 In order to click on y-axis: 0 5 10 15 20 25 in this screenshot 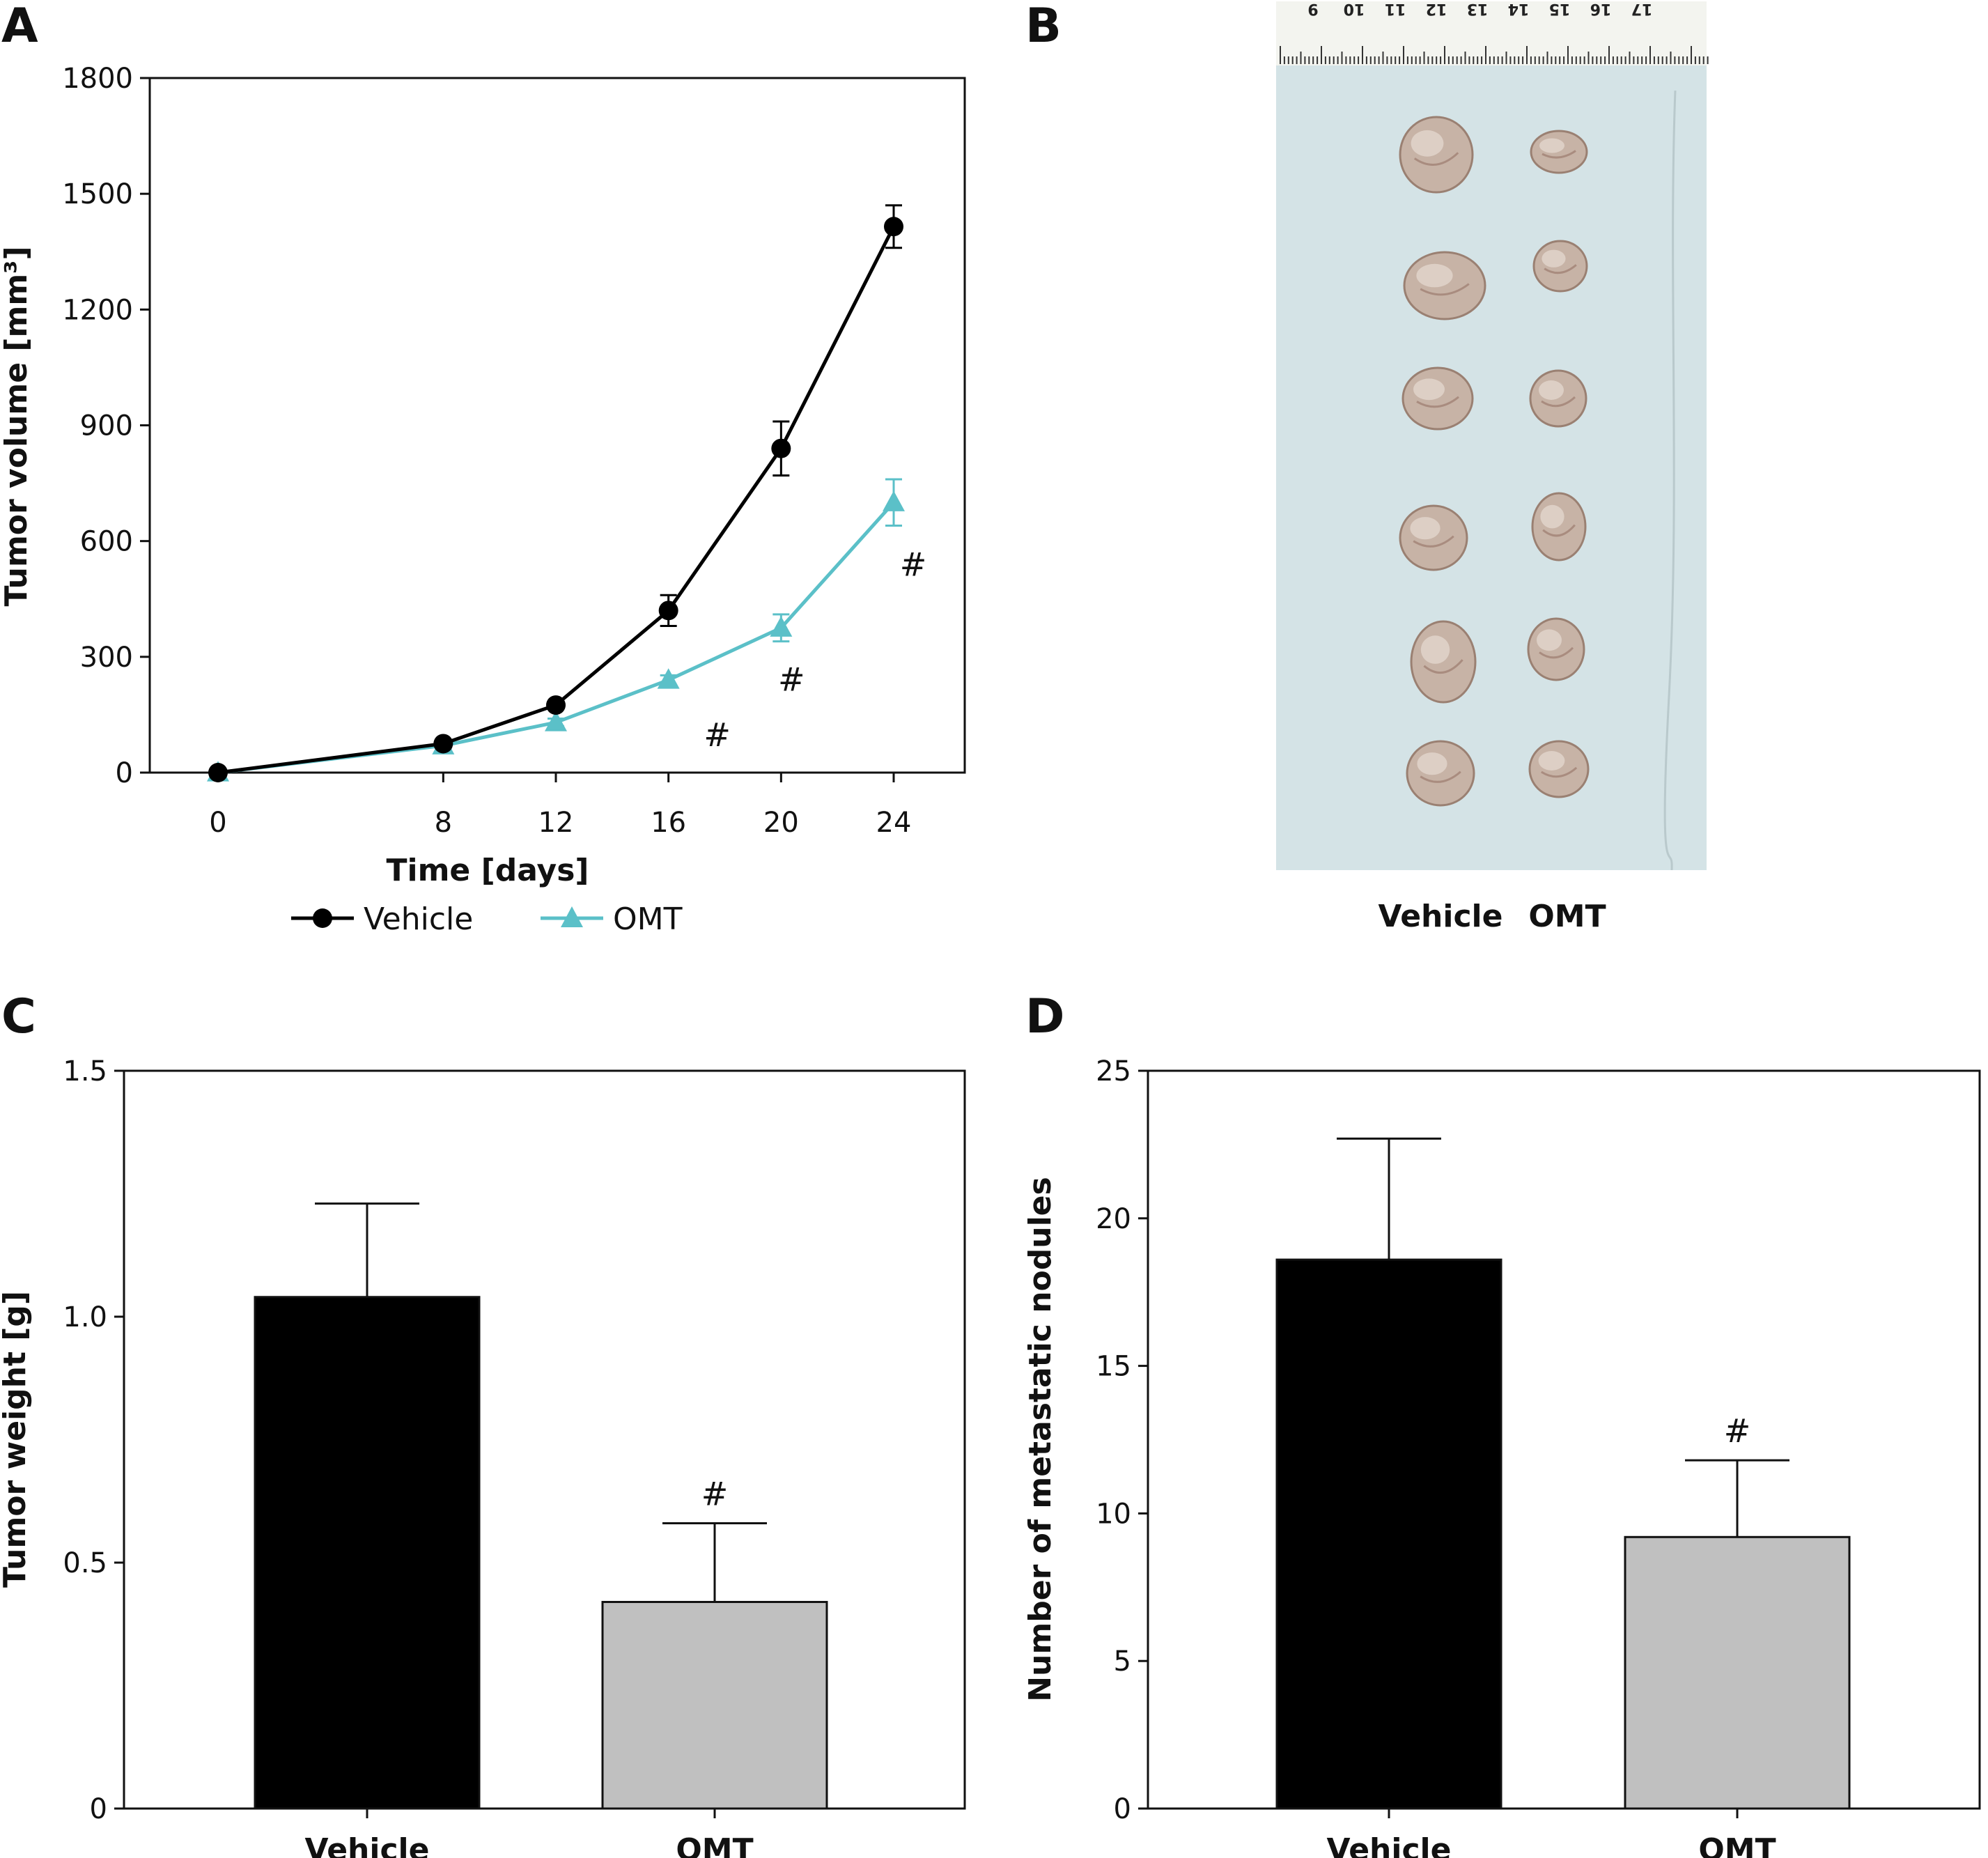, I will do `click(1122, 1440)`.